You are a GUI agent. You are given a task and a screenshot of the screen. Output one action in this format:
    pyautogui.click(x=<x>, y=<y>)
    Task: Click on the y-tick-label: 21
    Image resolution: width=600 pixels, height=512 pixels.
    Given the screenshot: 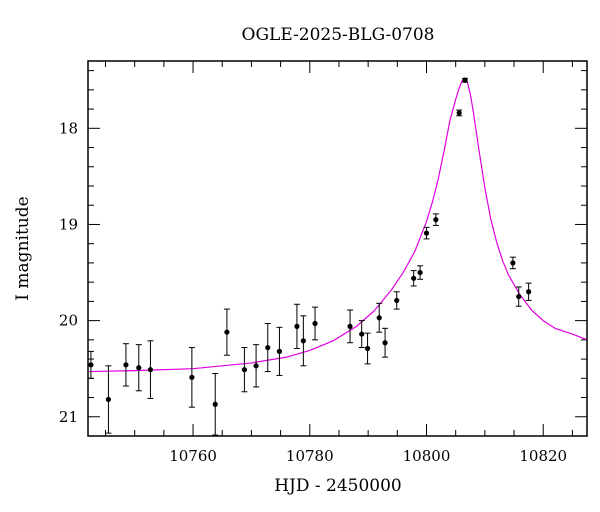 What is the action you would take?
    pyautogui.click(x=68, y=417)
    